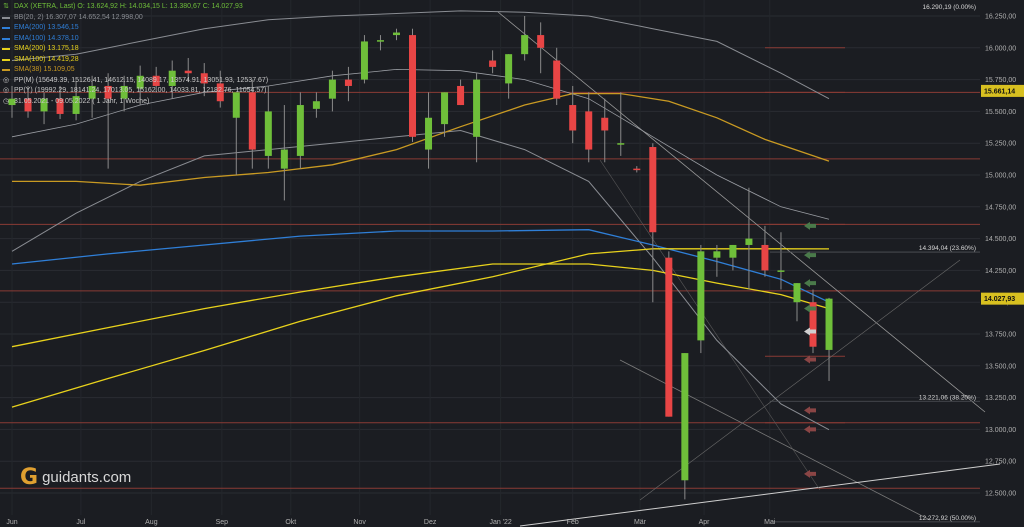  Describe the element at coordinates (810, 349) in the screenshot. I see `projection-arrows` at that location.